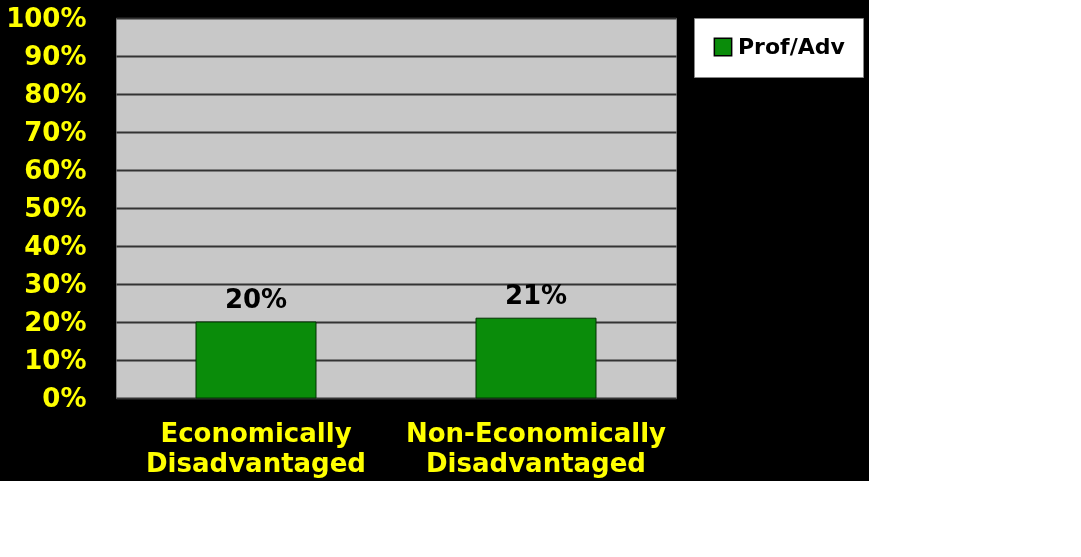 The width and height of the screenshot is (1081, 557). Describe the element at coordinates (64, 397) in the screenshot. I see `y-tick-label: 0%` at that location.